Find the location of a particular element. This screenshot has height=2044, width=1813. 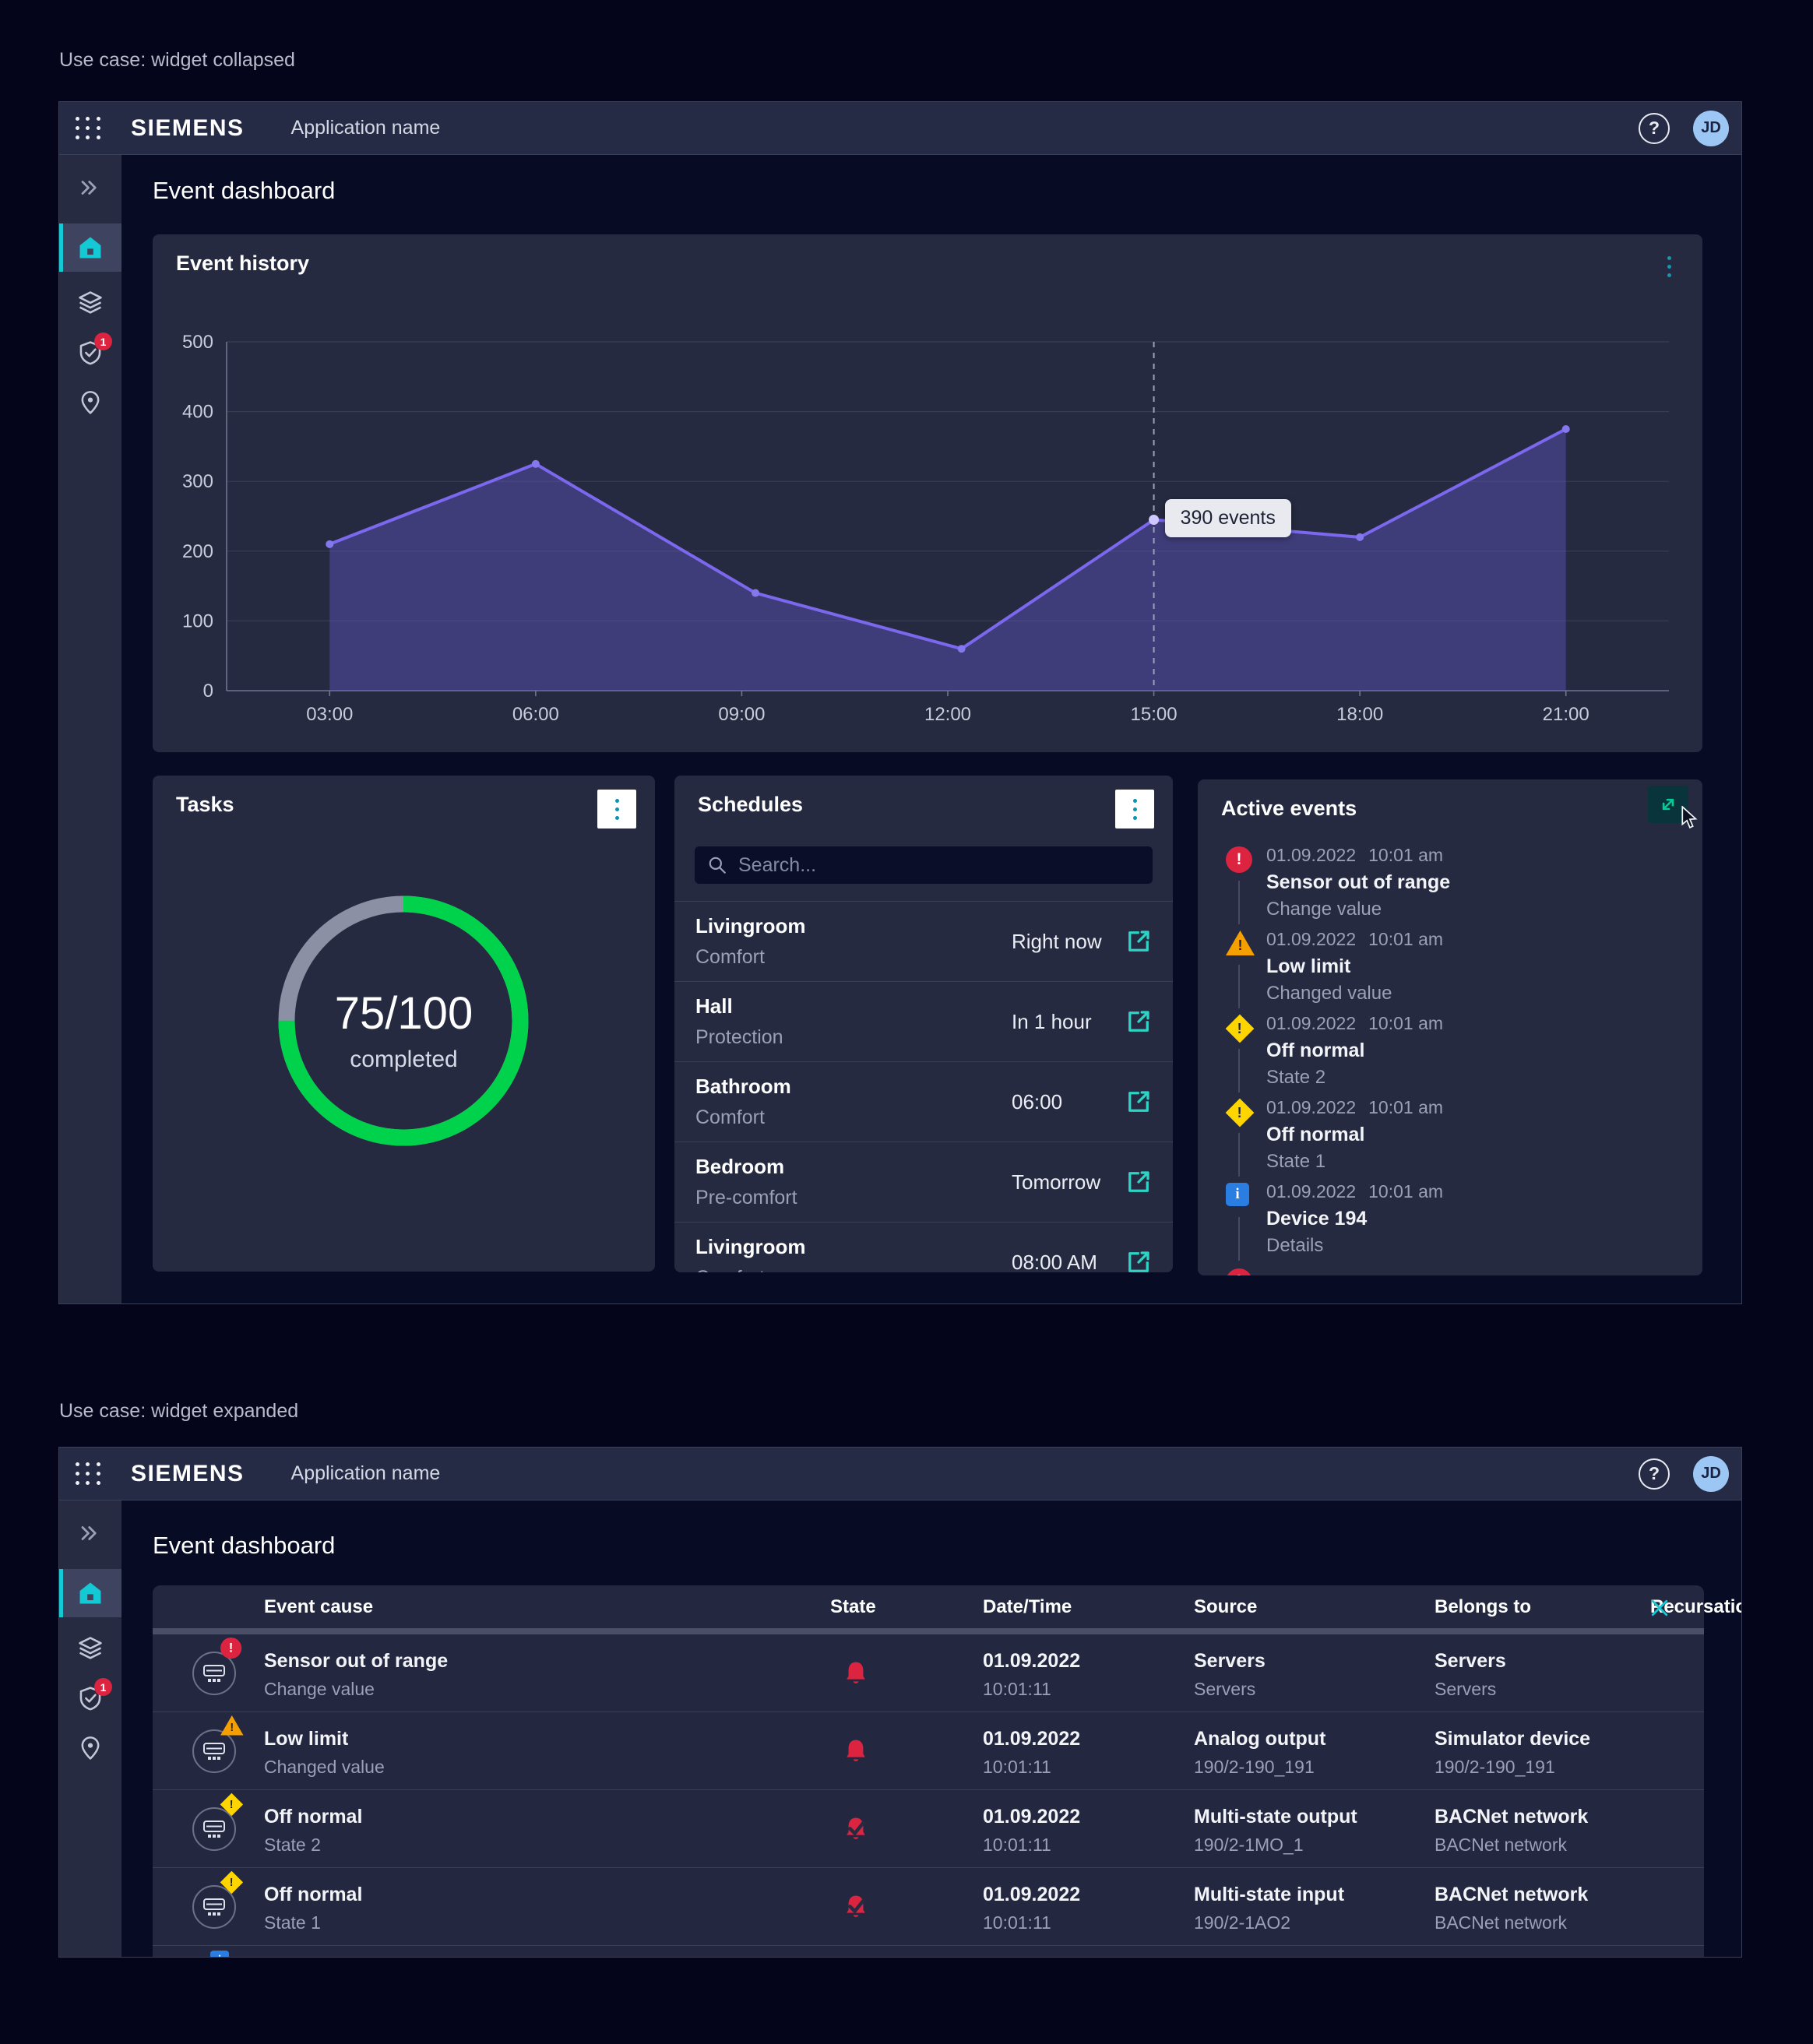

active-events-title: Active events is located at coordinates (1289, 808).